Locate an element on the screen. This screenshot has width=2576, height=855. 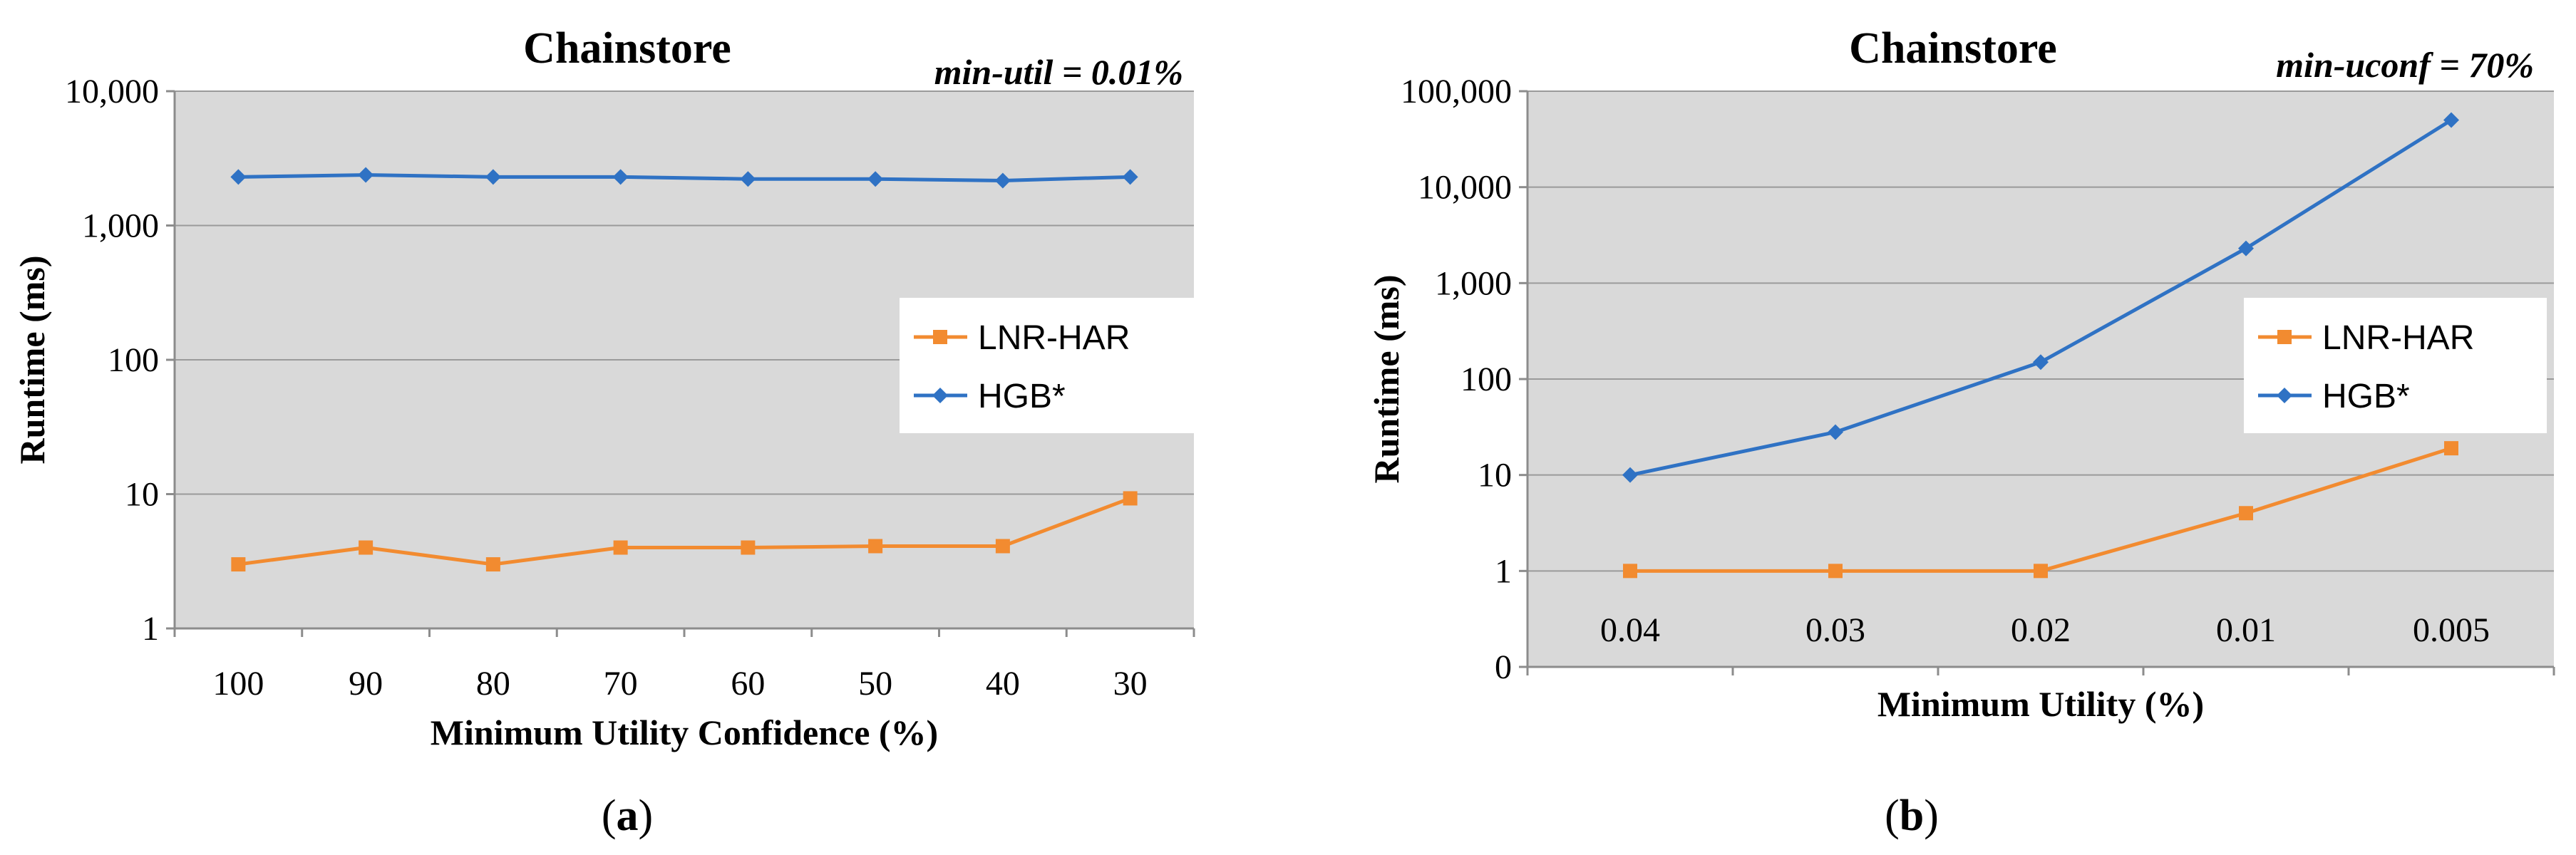
x-tick-label: 60 is located at coordinates (748, 684).